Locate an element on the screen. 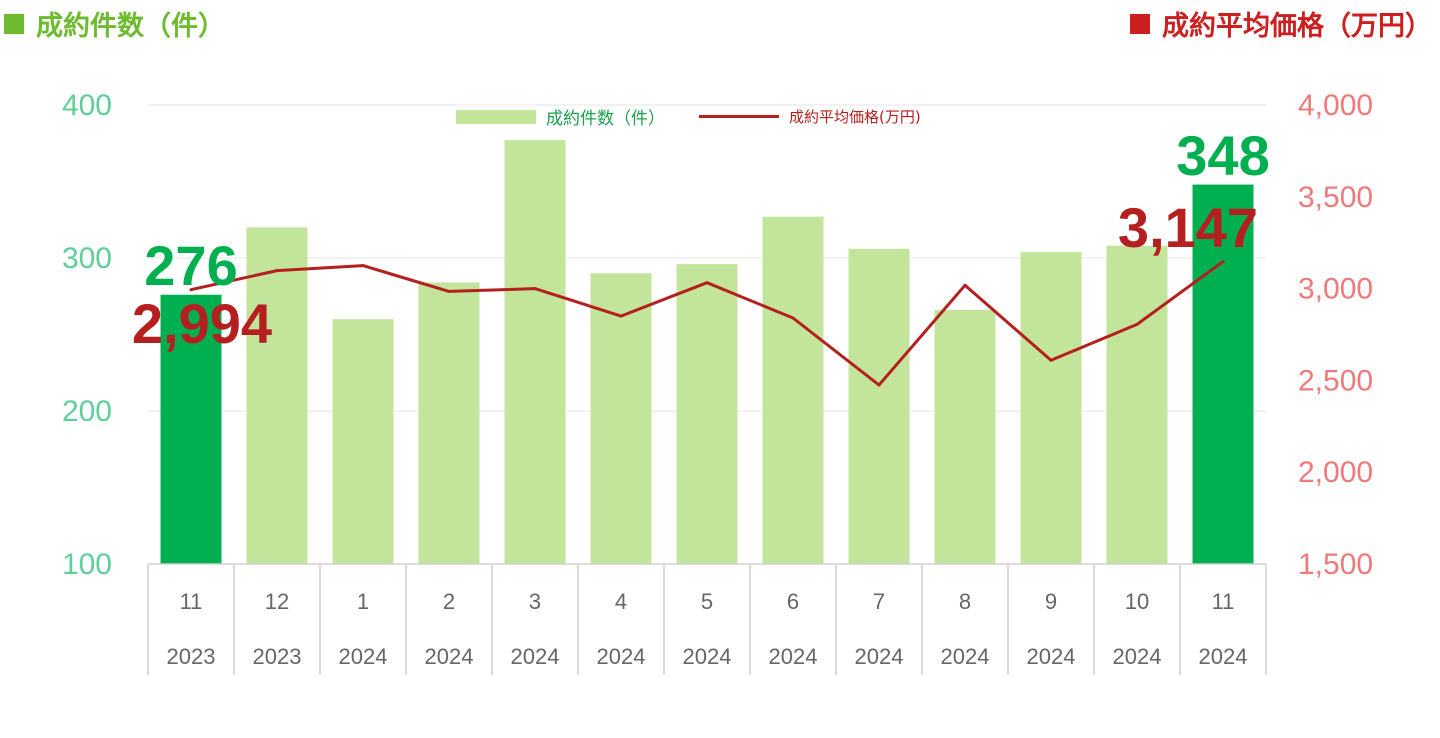  x-tick-month: 10 is located at coordinates (1137, 601).